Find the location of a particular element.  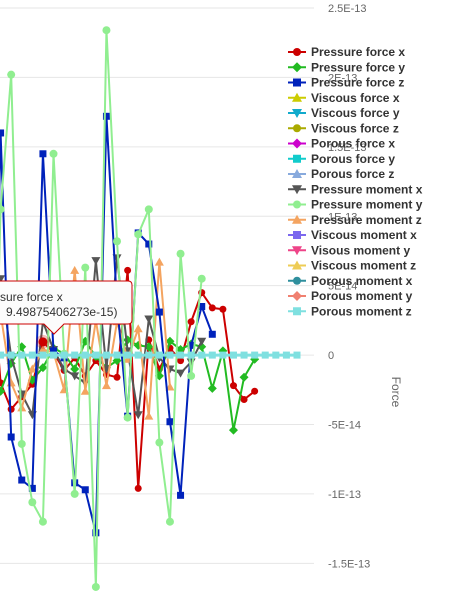

legend-item: Pressure moment x is located at coordinates (355, 189).